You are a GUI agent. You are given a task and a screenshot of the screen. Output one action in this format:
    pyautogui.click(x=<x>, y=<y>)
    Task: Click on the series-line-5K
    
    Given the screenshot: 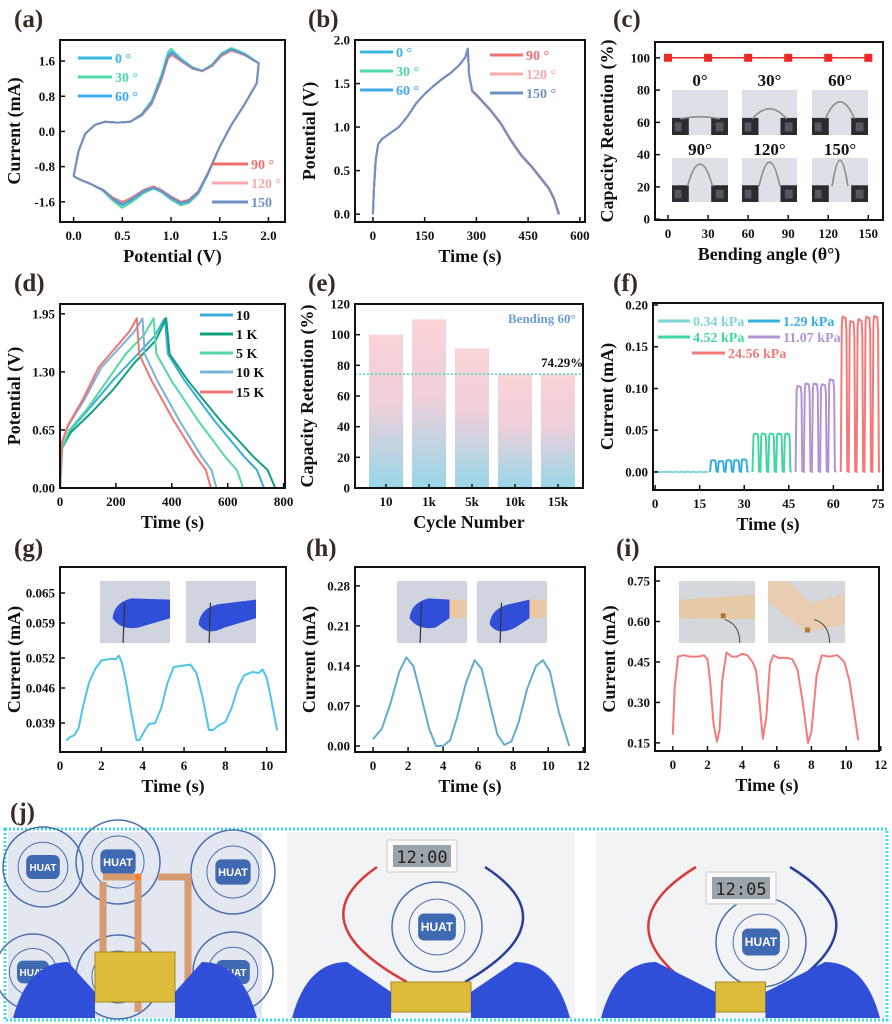 What is the action you would take?
    pyautogui.click(x=152, y=402)
    